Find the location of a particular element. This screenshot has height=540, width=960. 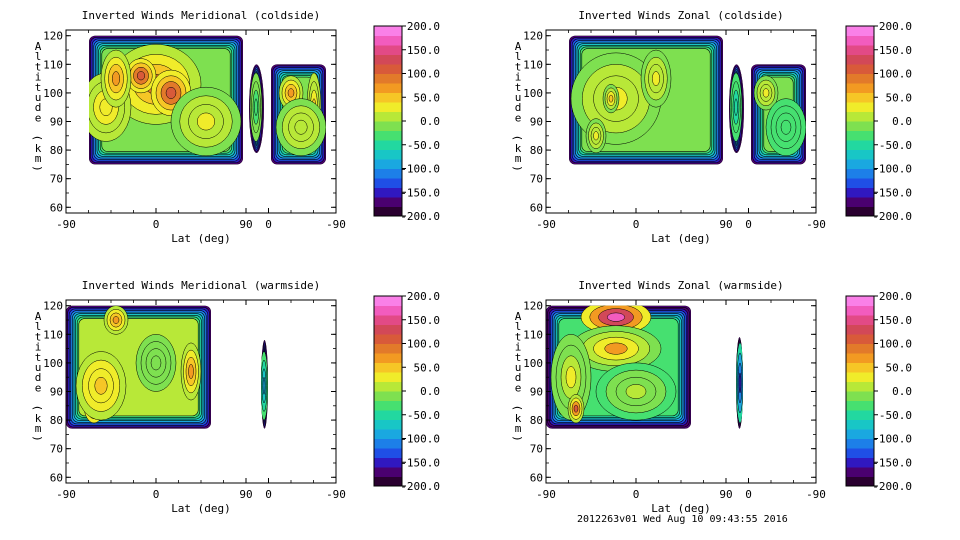

y-tick-label: 120 is located at coordinates (533, 306).